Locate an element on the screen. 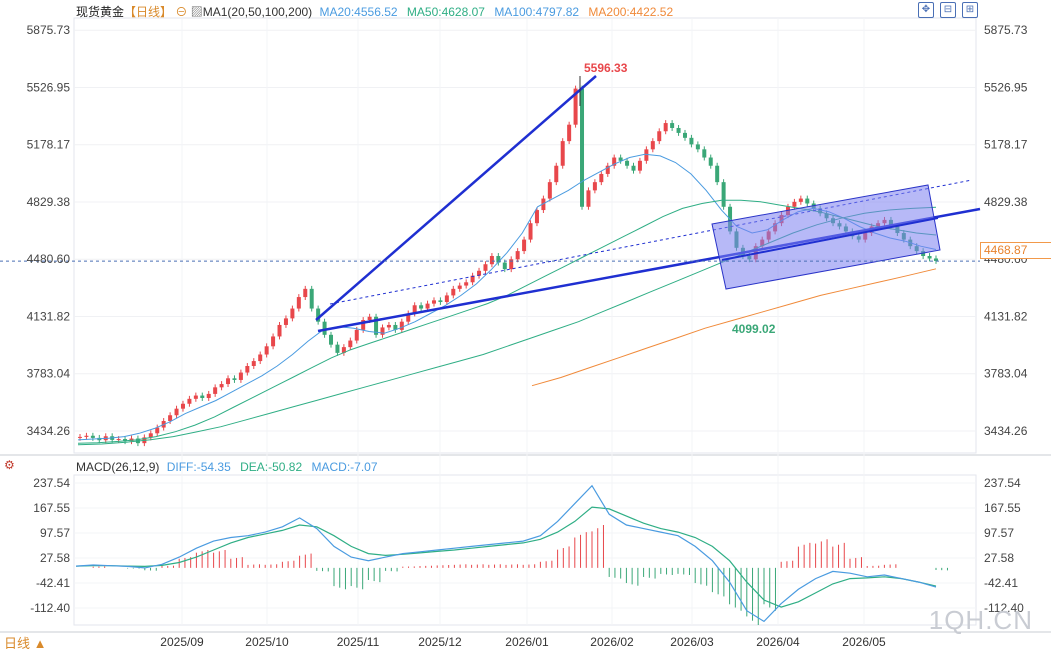  time-tick-label: 2026/02 is located at coordinates (612, 642).